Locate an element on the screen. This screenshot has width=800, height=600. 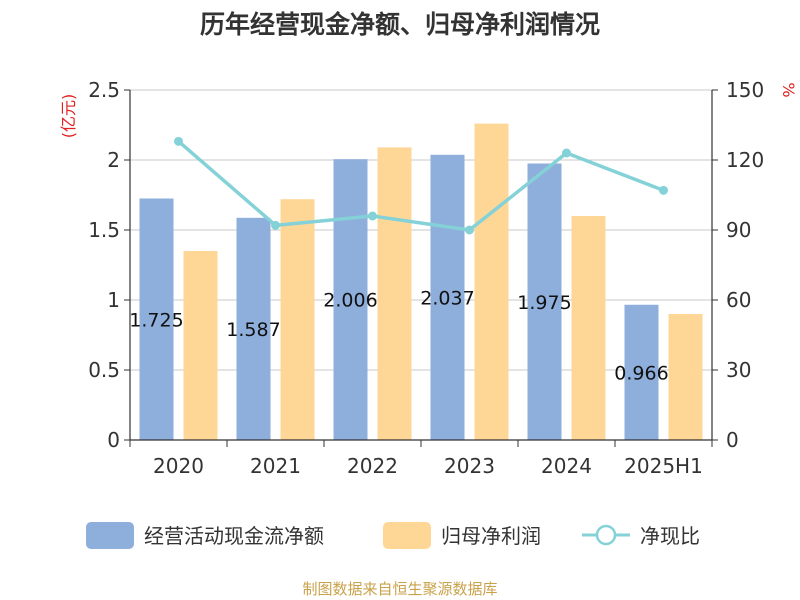
right-axis-tick-label: 0 is located at coordinates (732, 440).